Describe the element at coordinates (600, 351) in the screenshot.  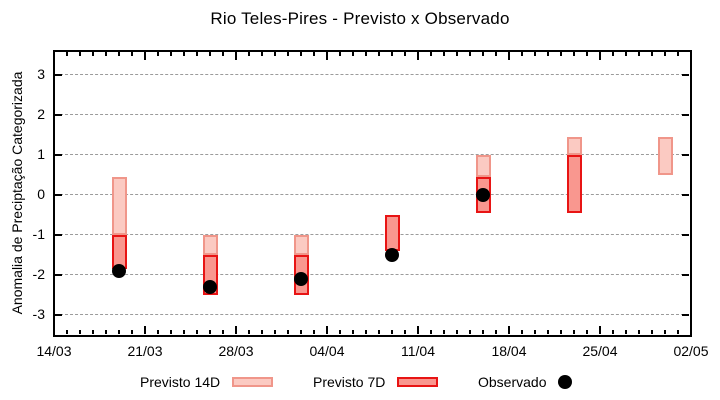
I see `x-tick-label: 25/04` at that location.